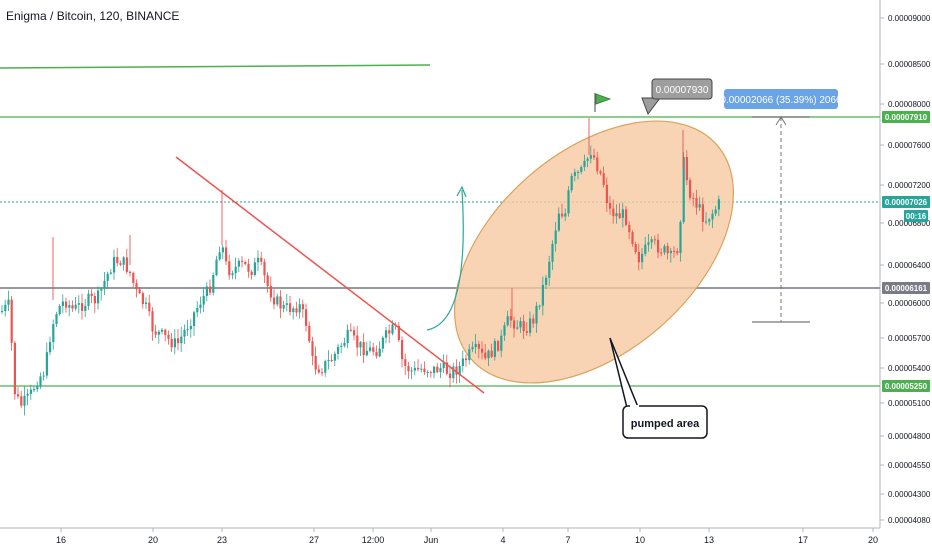  What do you see at coordinates (567, 540) in the screenshot?
I see `x-tick-label: 7` at bounding box center [567, 540].